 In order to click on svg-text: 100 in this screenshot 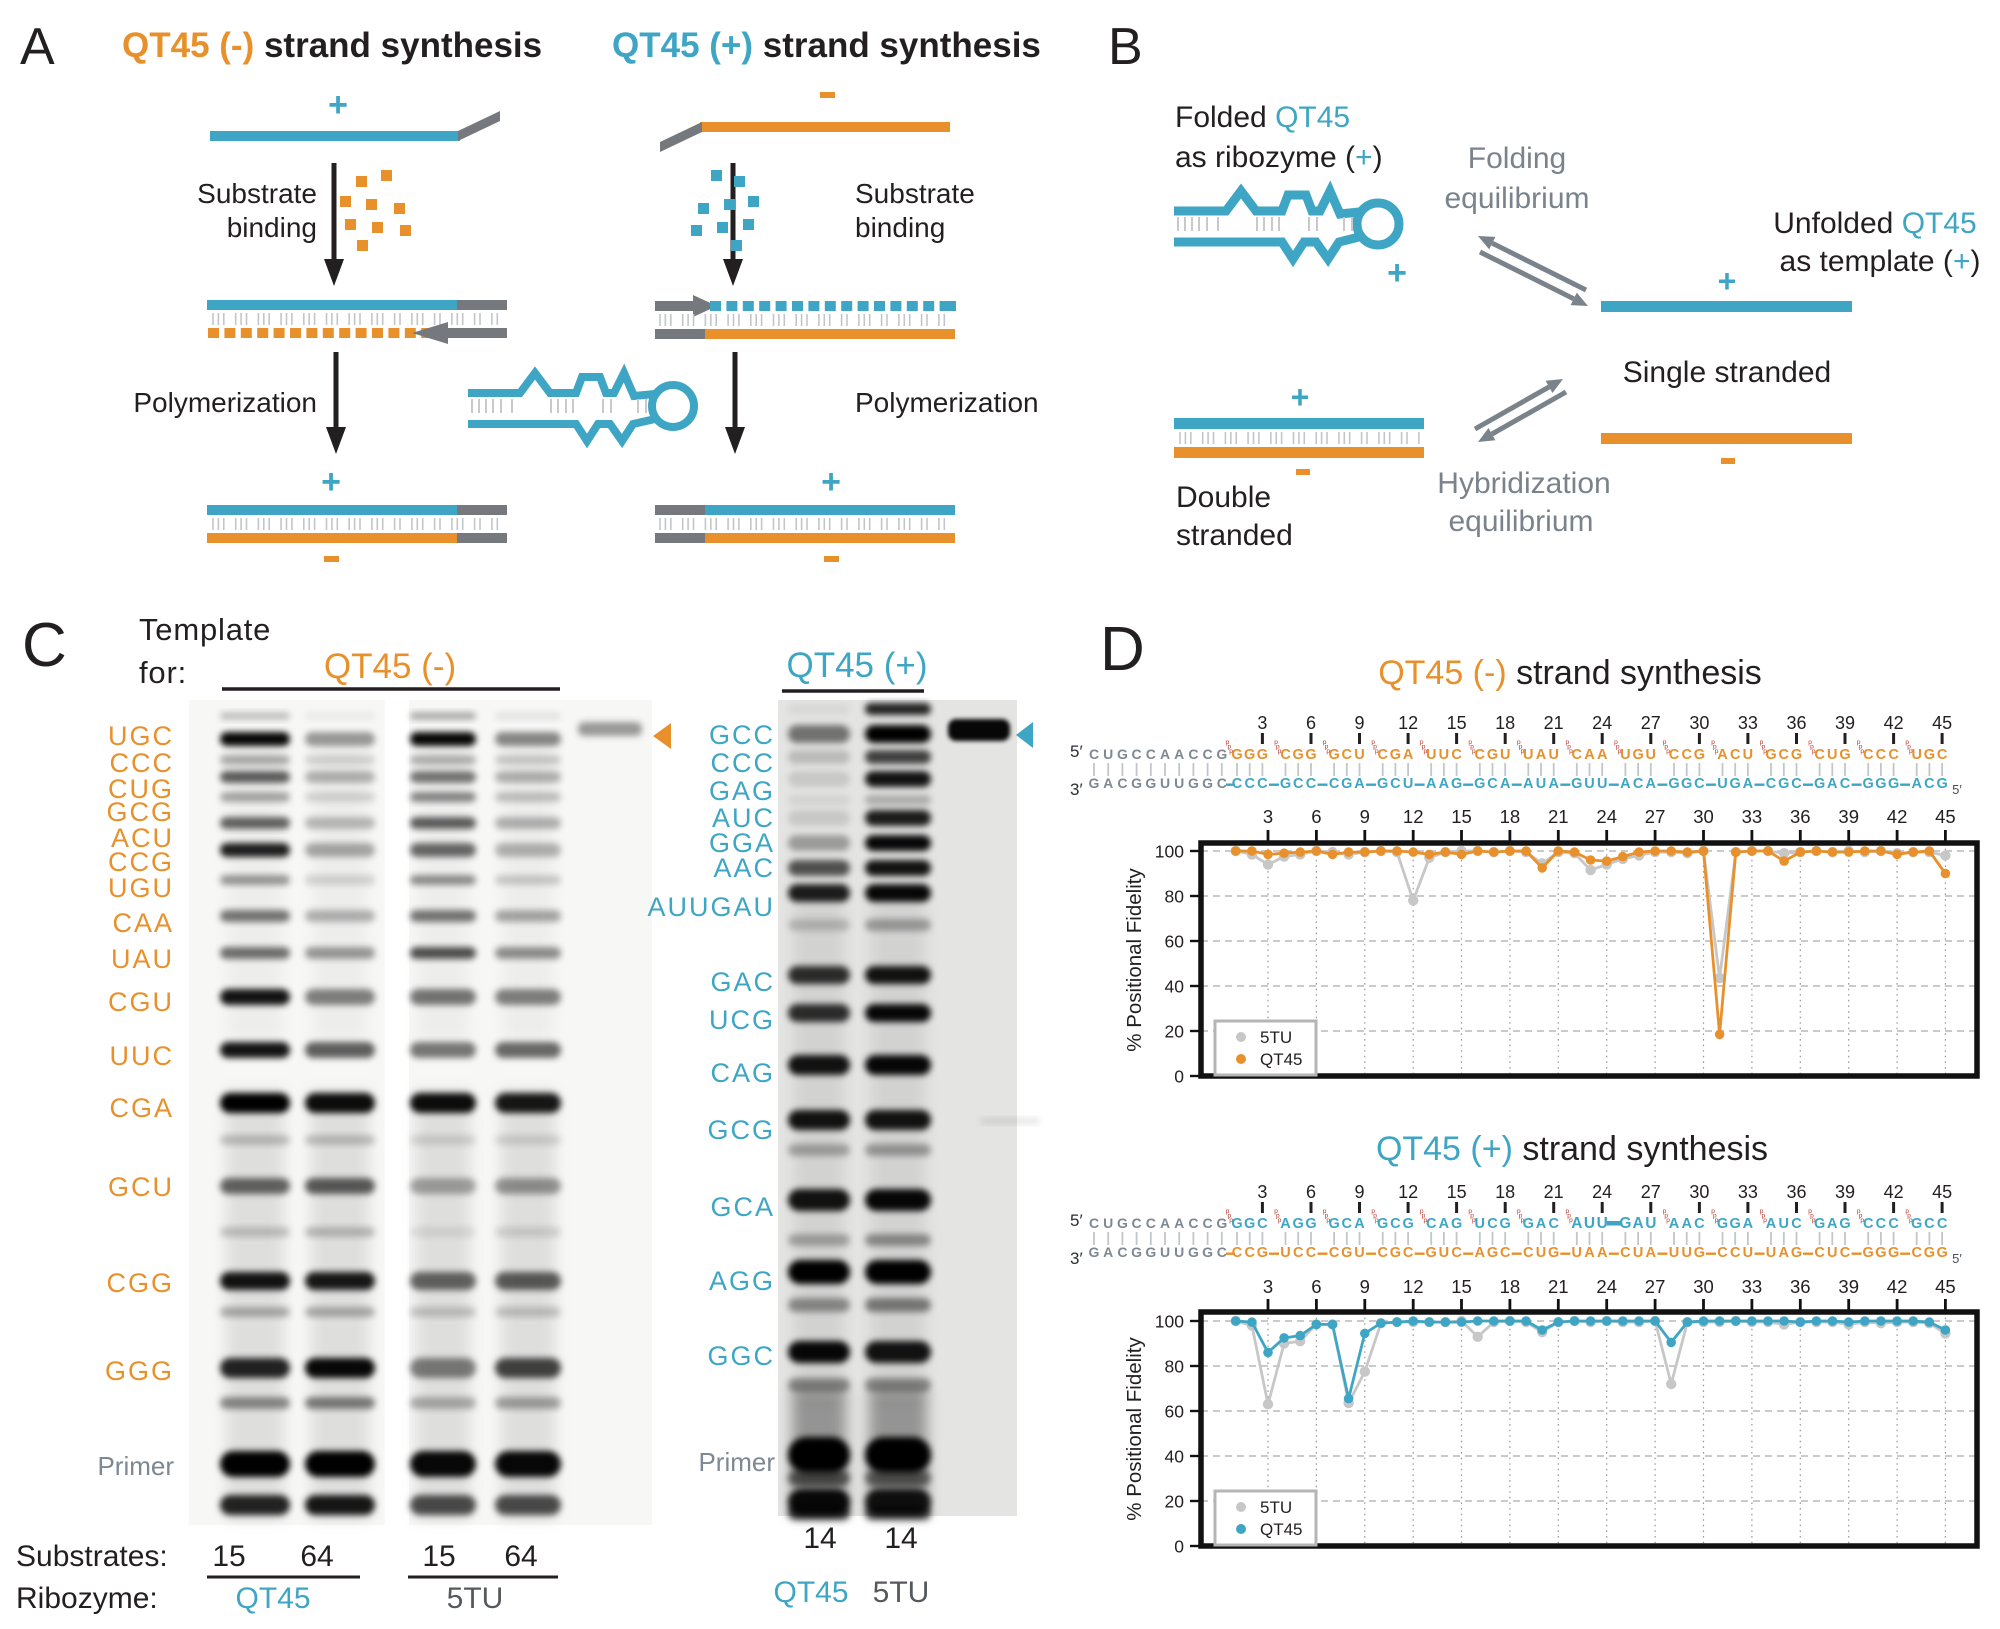, I will do `click(1169, 1322)`.